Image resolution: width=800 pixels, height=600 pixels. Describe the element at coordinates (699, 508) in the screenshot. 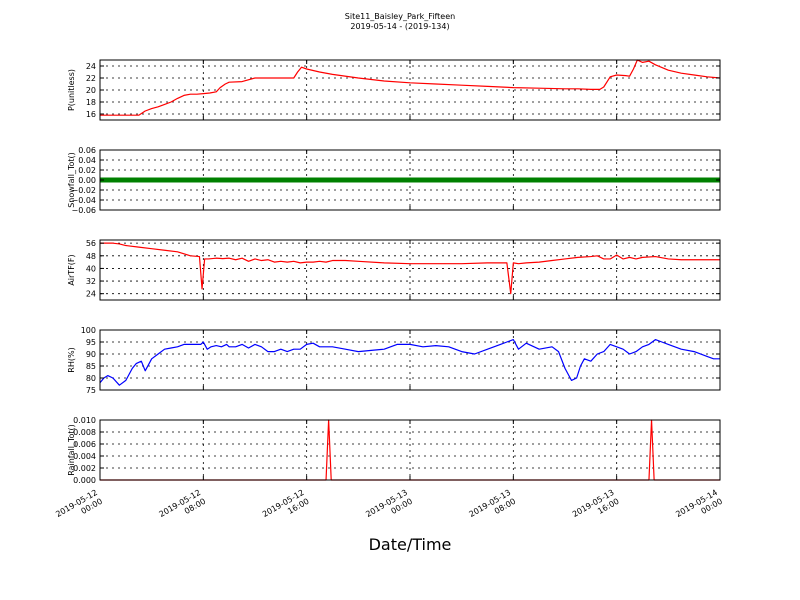

I see `x-tick-label-6: 2019-05-1400:00` at that location.